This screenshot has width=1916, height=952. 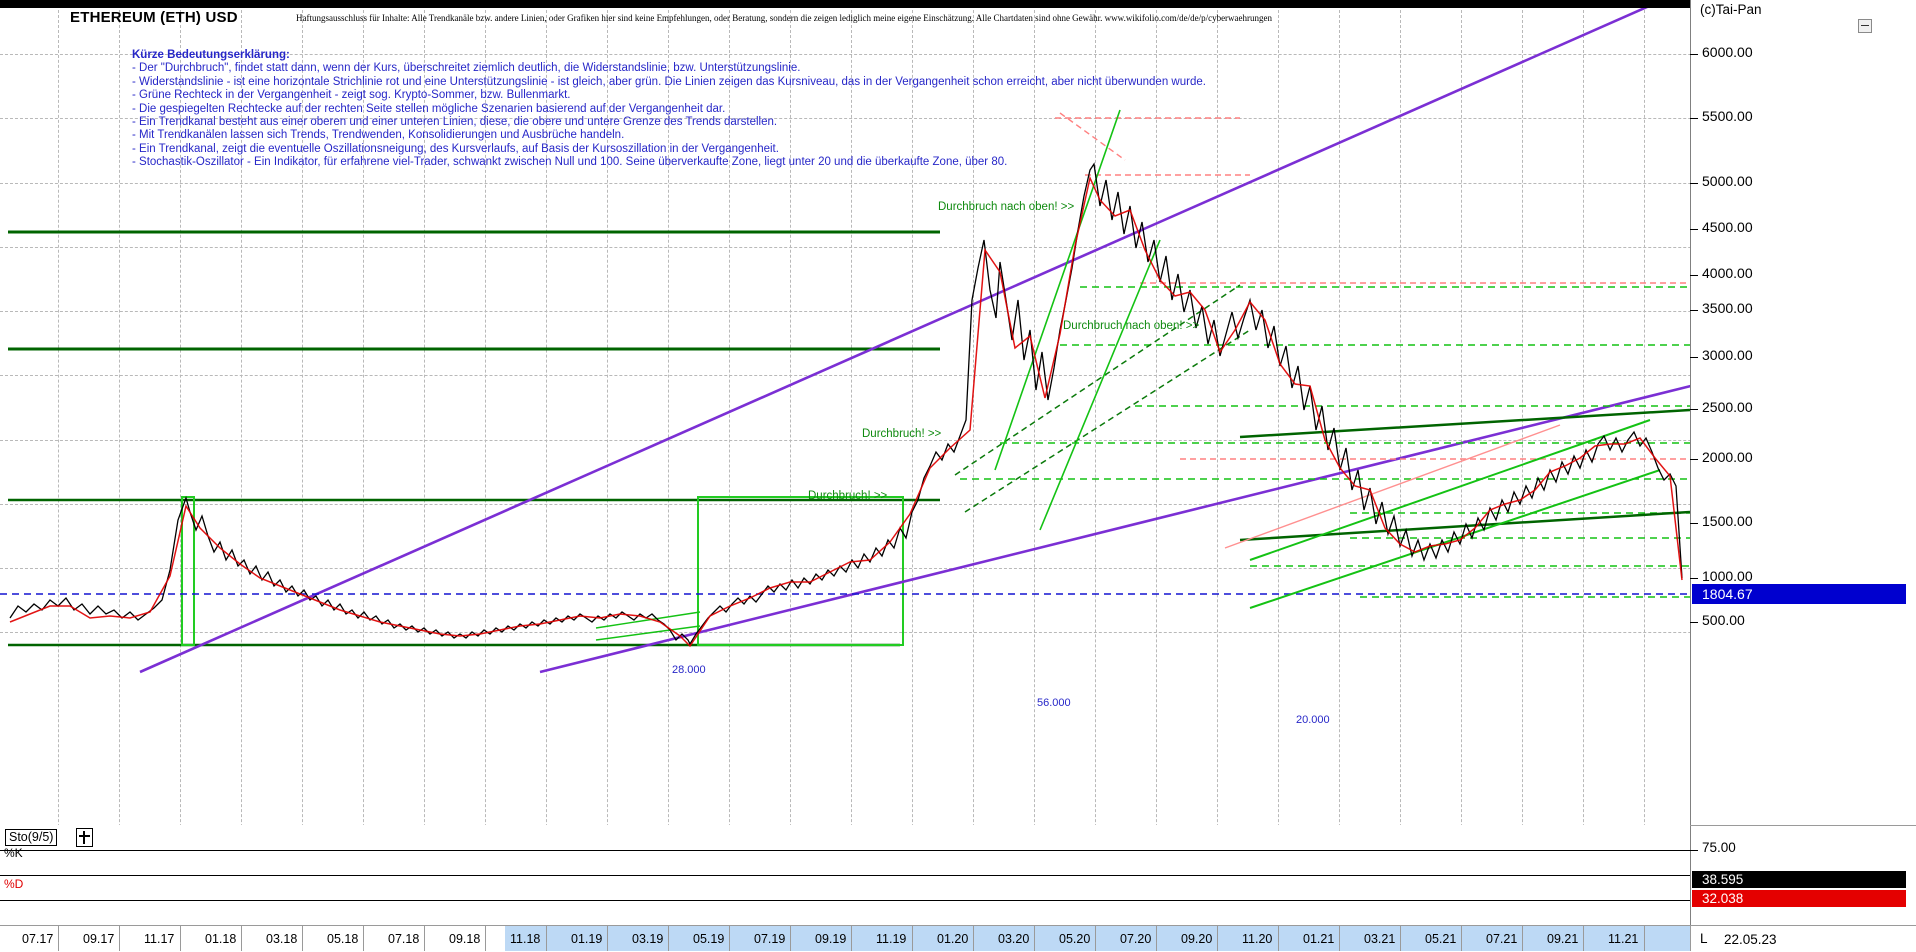 What do you see at coordinates (159, 939) in the screenshot?
I see `x-tick-2: 11.17` at bounding box center [159, 939].